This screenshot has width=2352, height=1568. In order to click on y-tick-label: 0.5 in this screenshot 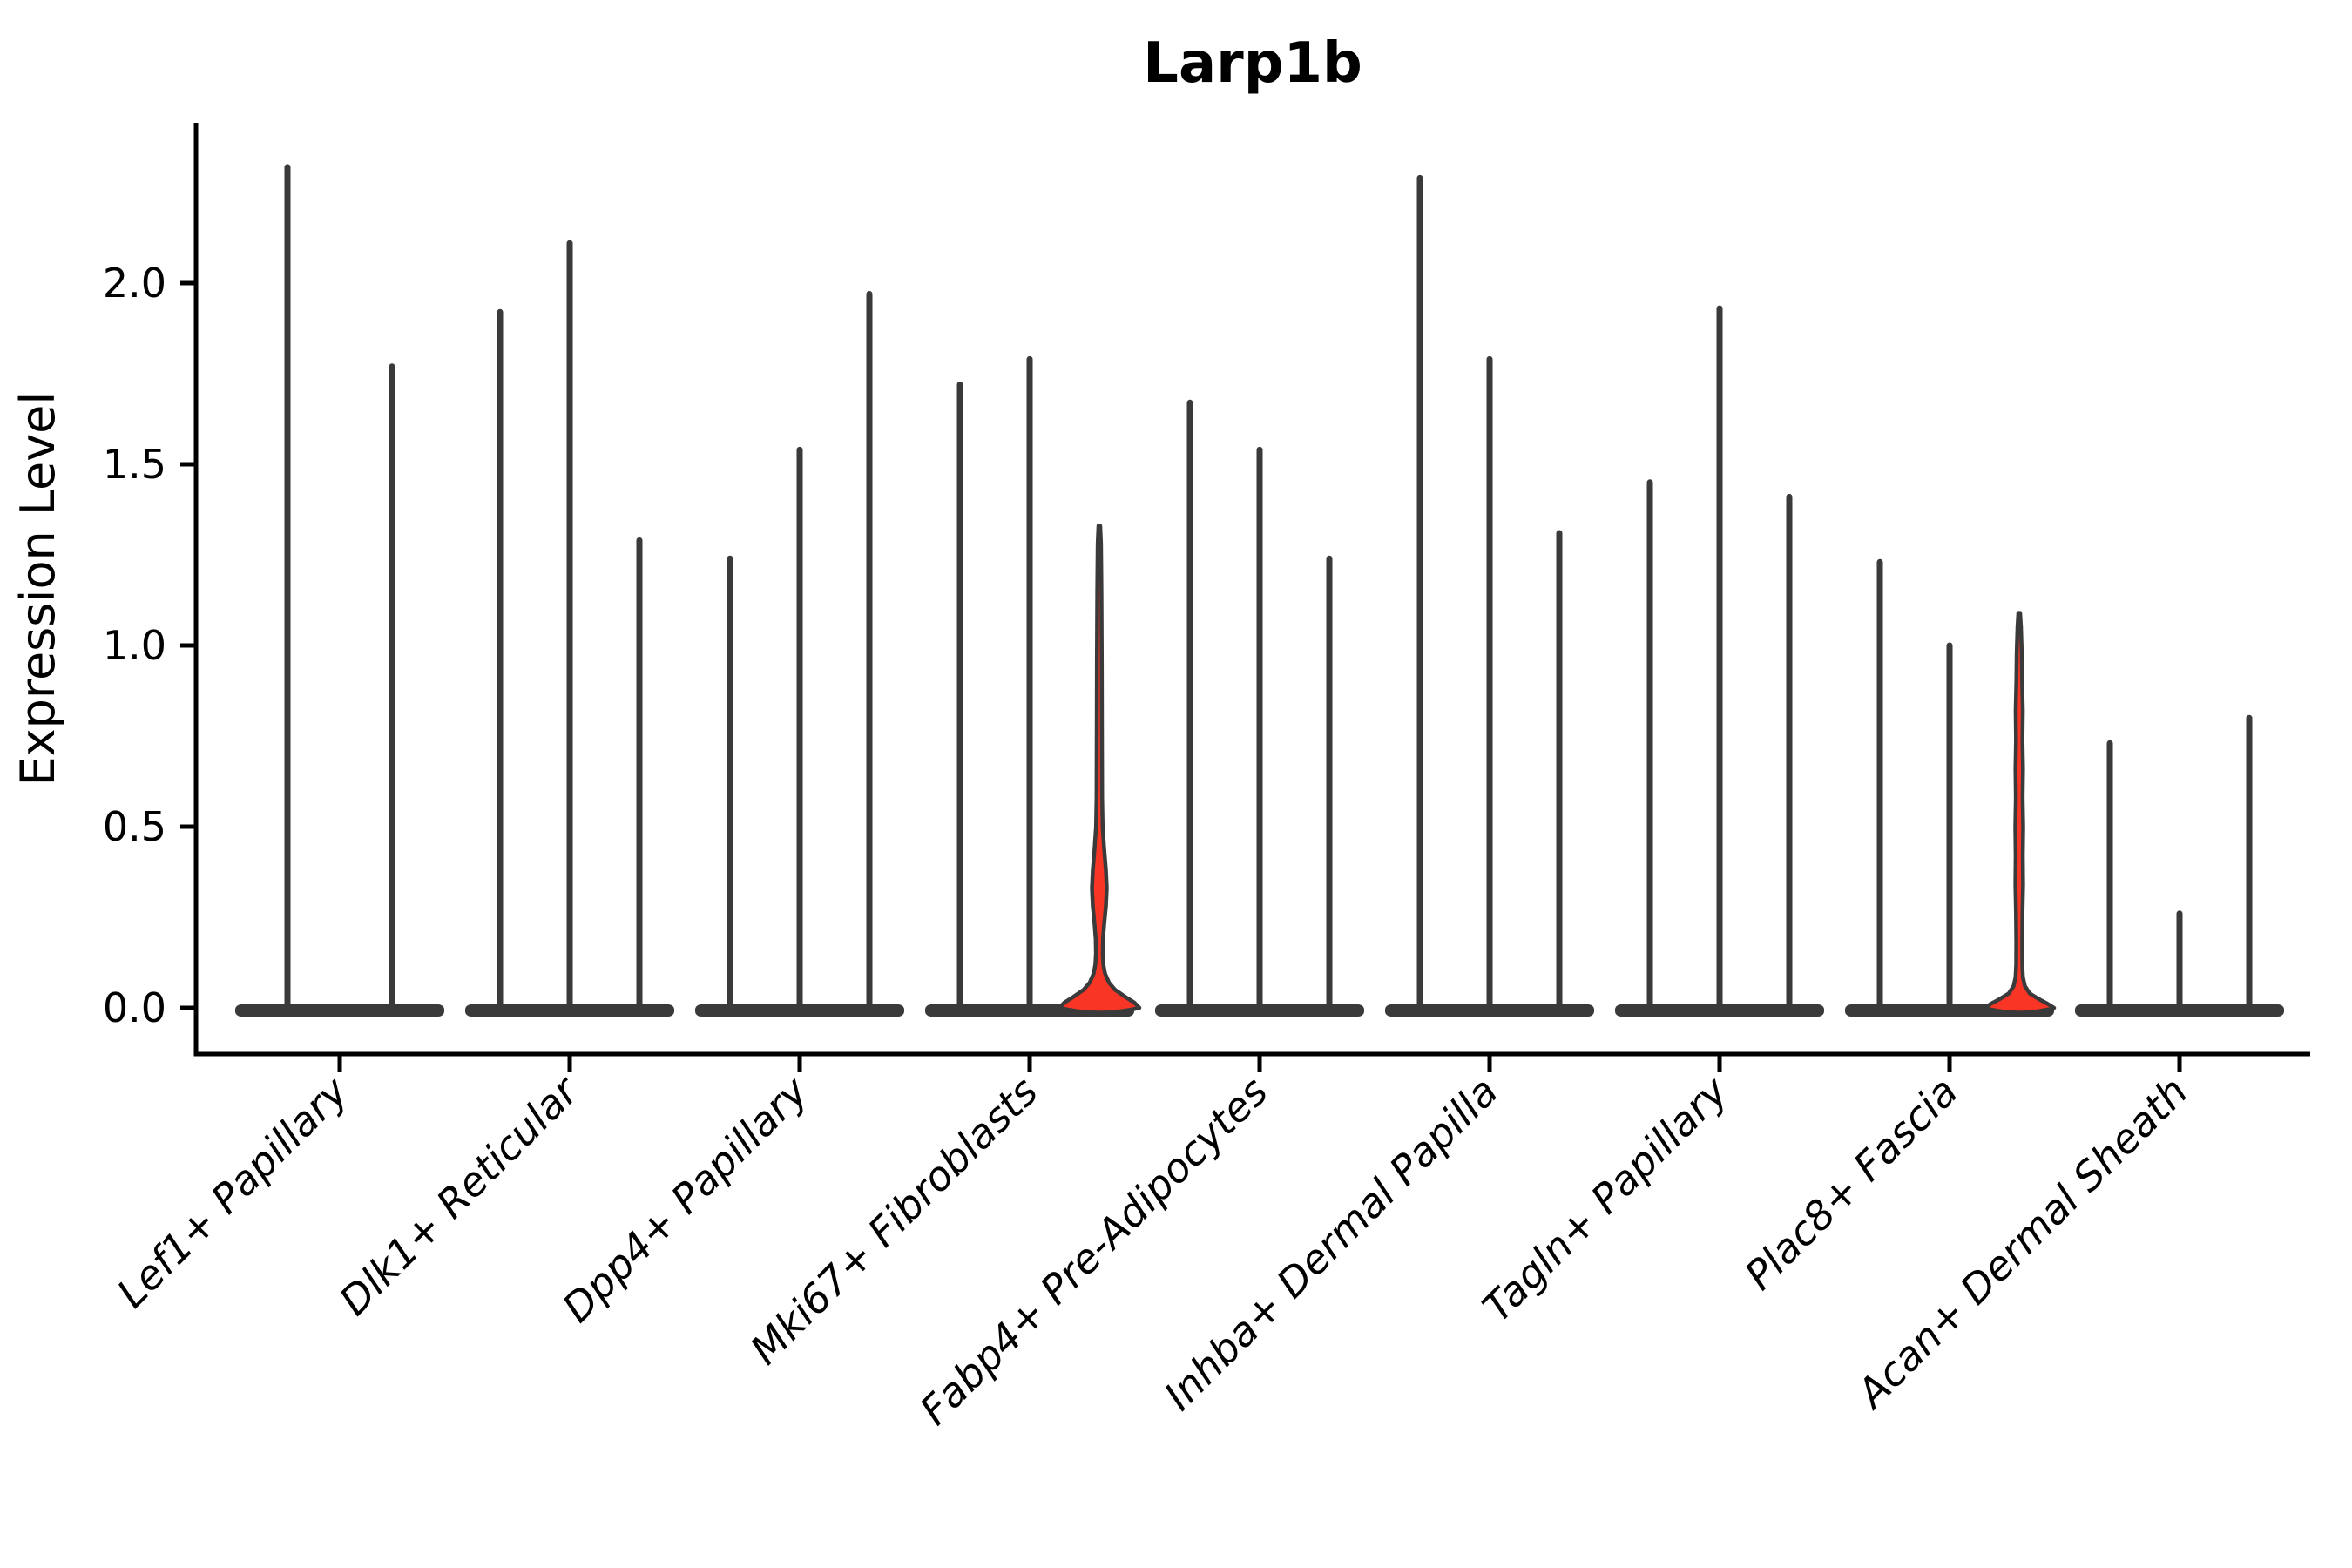, I will do `click(134, 826)`.